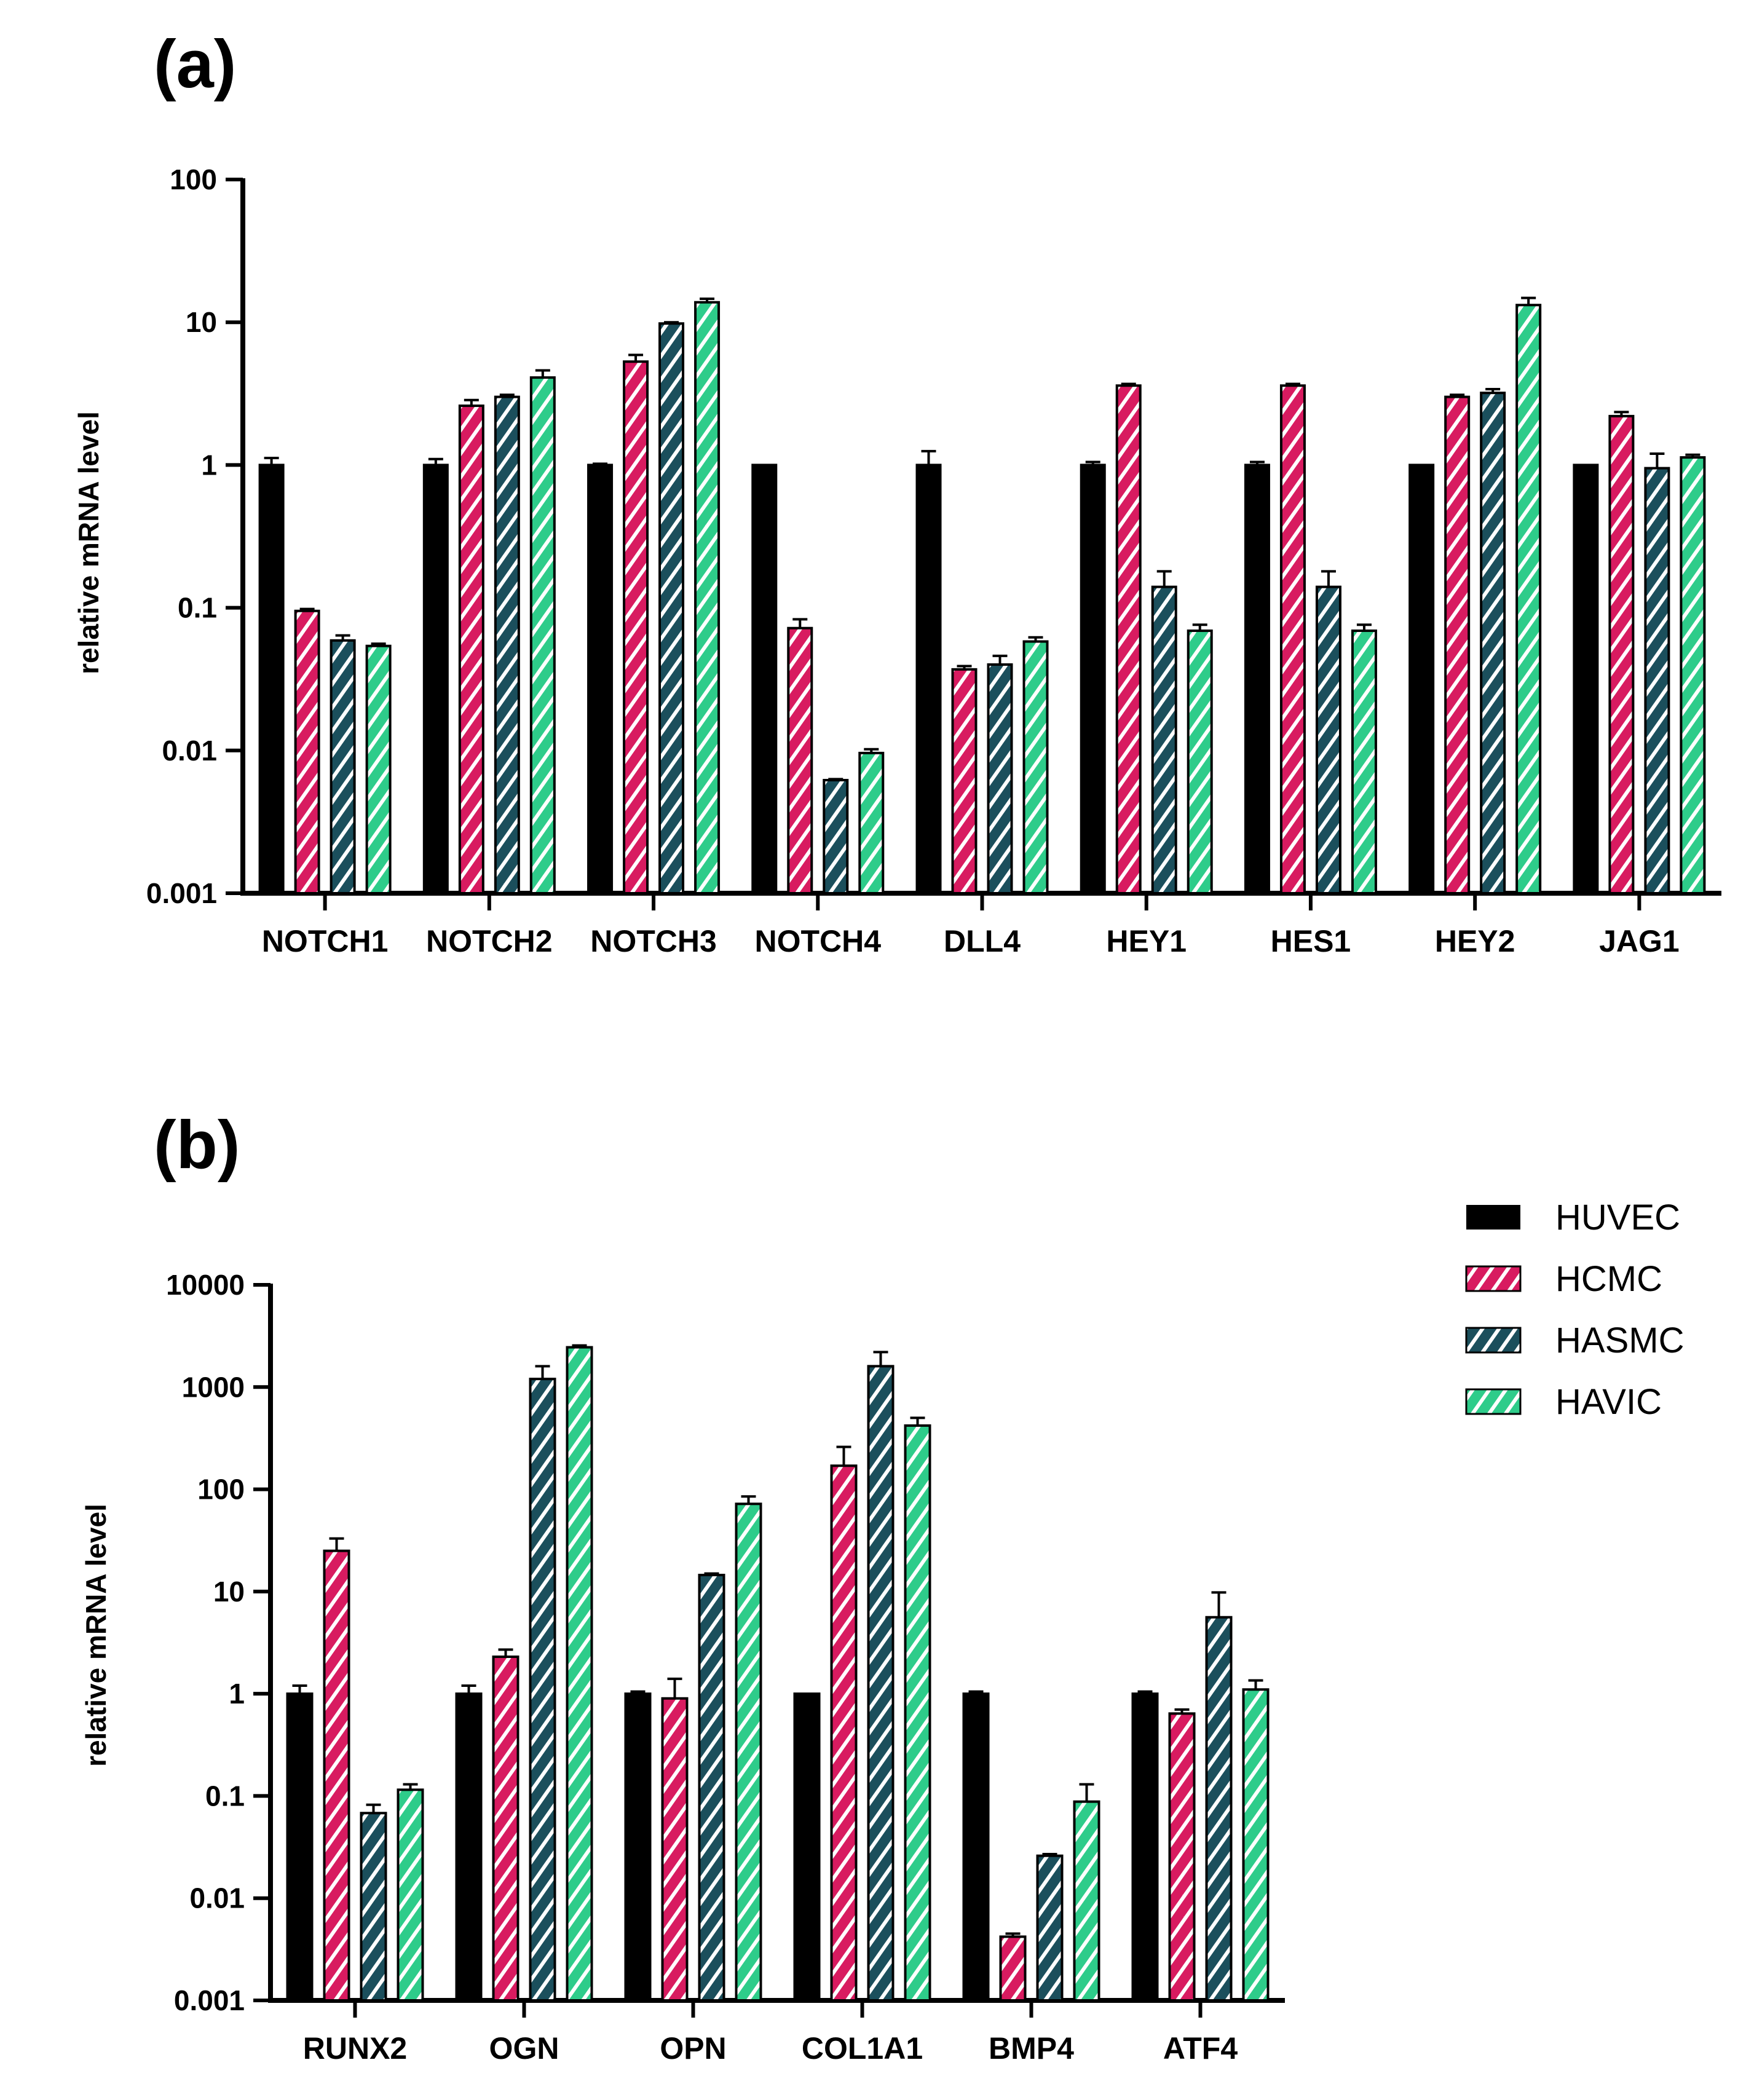 This screenshot has height=2100, width=1746. What do you see at coordinates (1093, 679) in the screenshot?
I see `bar-hey1-huvec` at bounding box center [1093, 679].